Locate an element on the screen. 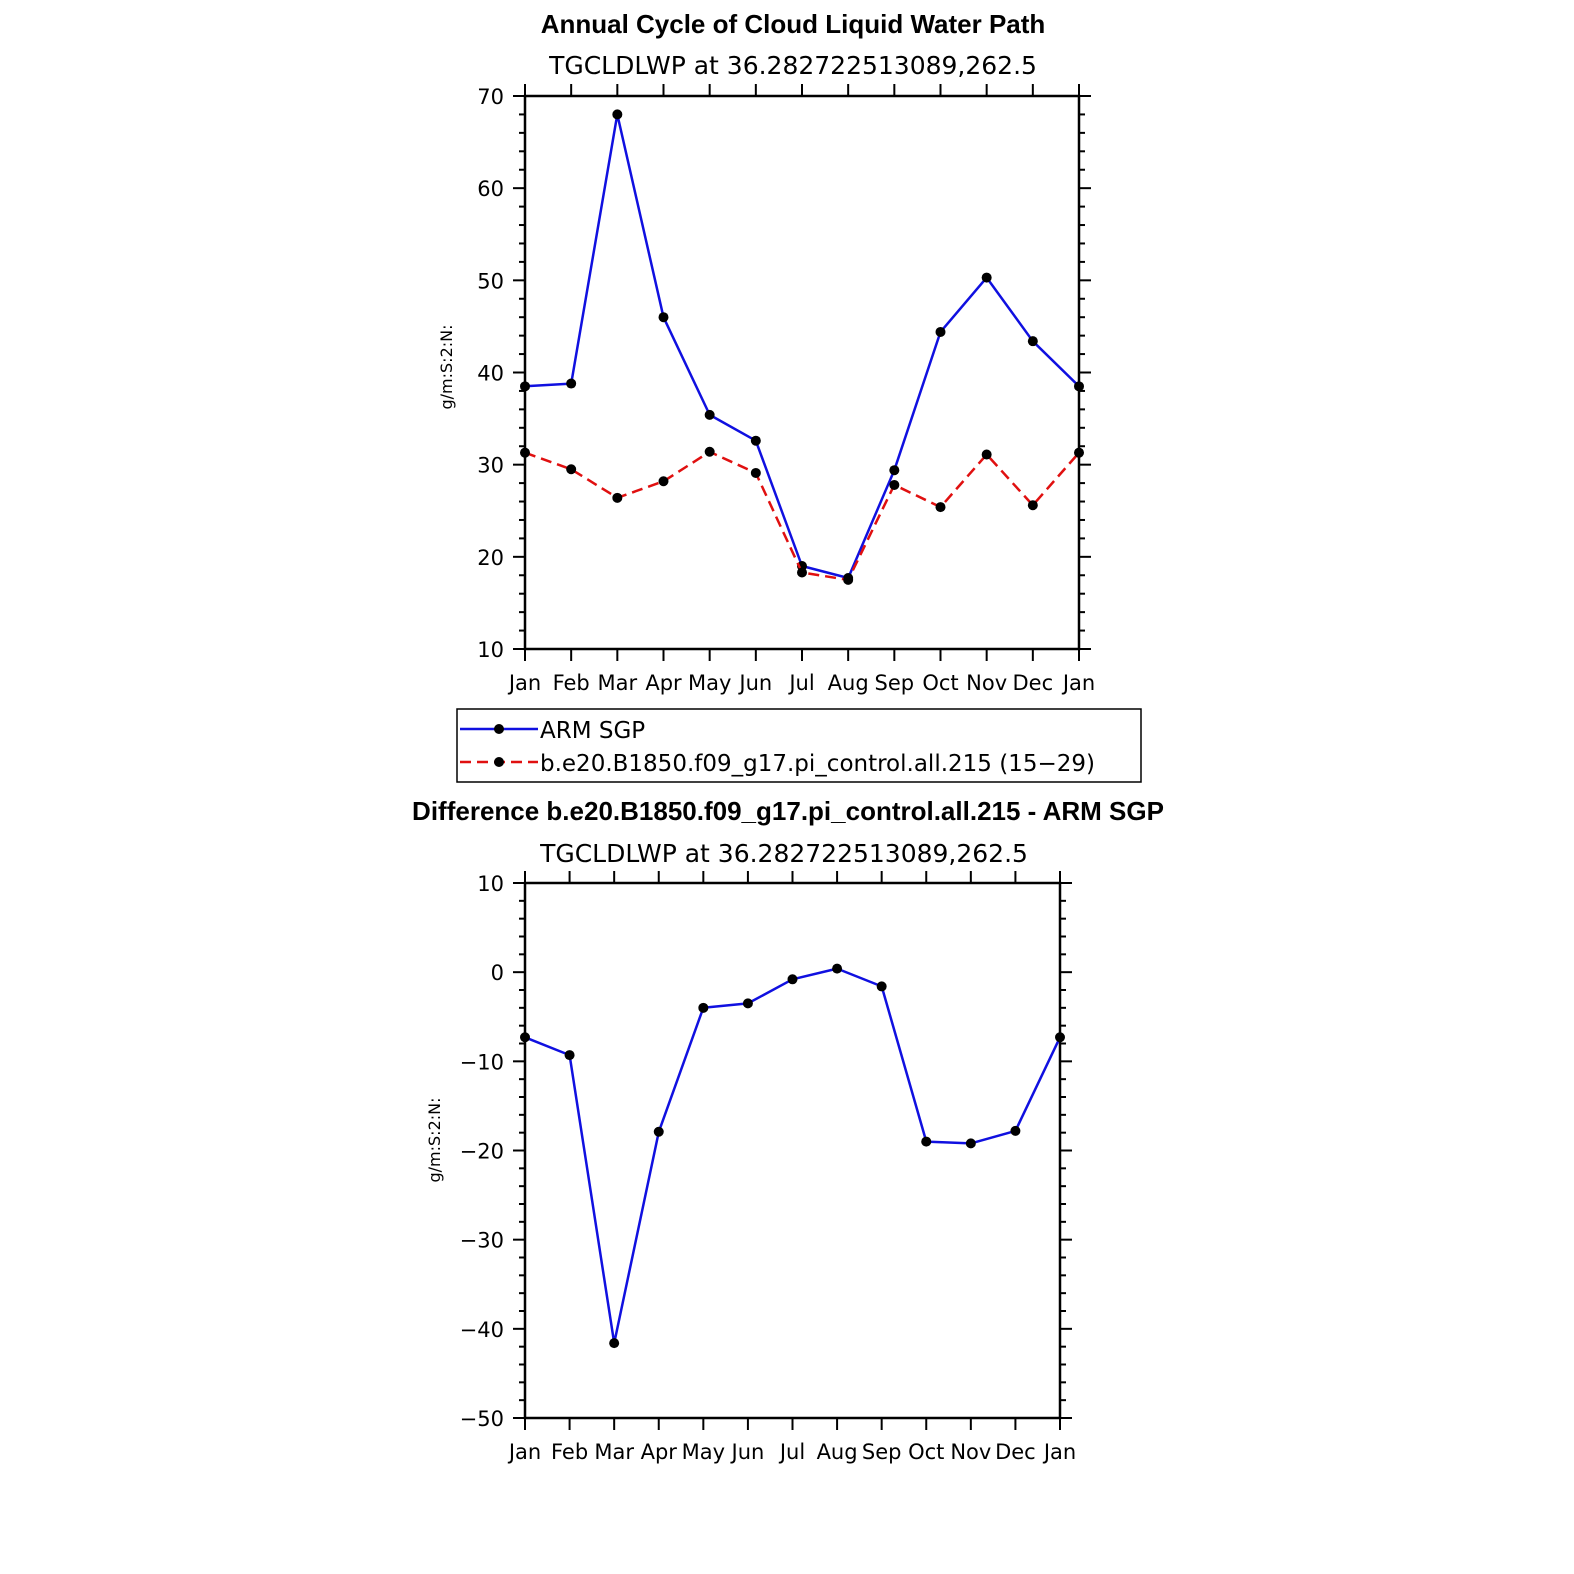 The image size is (1574, 1574). chart2-ytick-label: −40 is located at coordinates (482, 1330).